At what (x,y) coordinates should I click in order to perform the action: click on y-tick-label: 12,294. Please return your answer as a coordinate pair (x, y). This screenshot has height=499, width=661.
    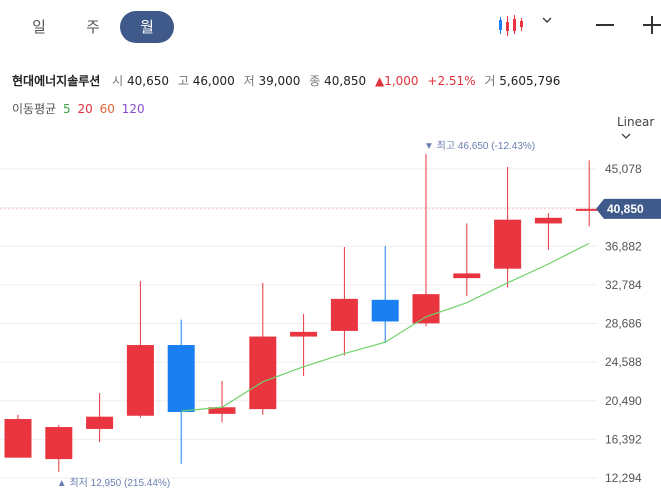
    Looking at the image, I should click on (623, 478).